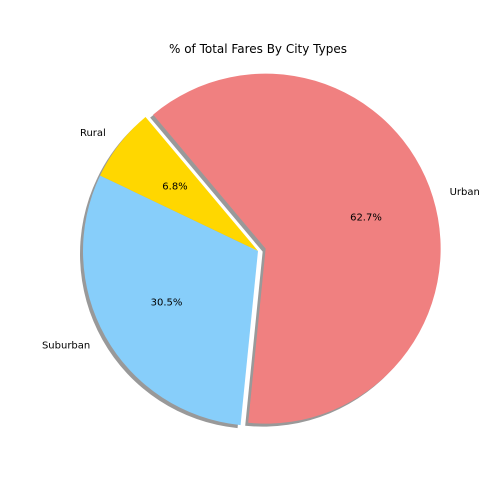 Image resolution: width=504 pixels, height=504 pixels. Describe the element at coordinates (258, 49) in the screenshot. I see `chart-title: % of Total Fares By City Types` at that location.